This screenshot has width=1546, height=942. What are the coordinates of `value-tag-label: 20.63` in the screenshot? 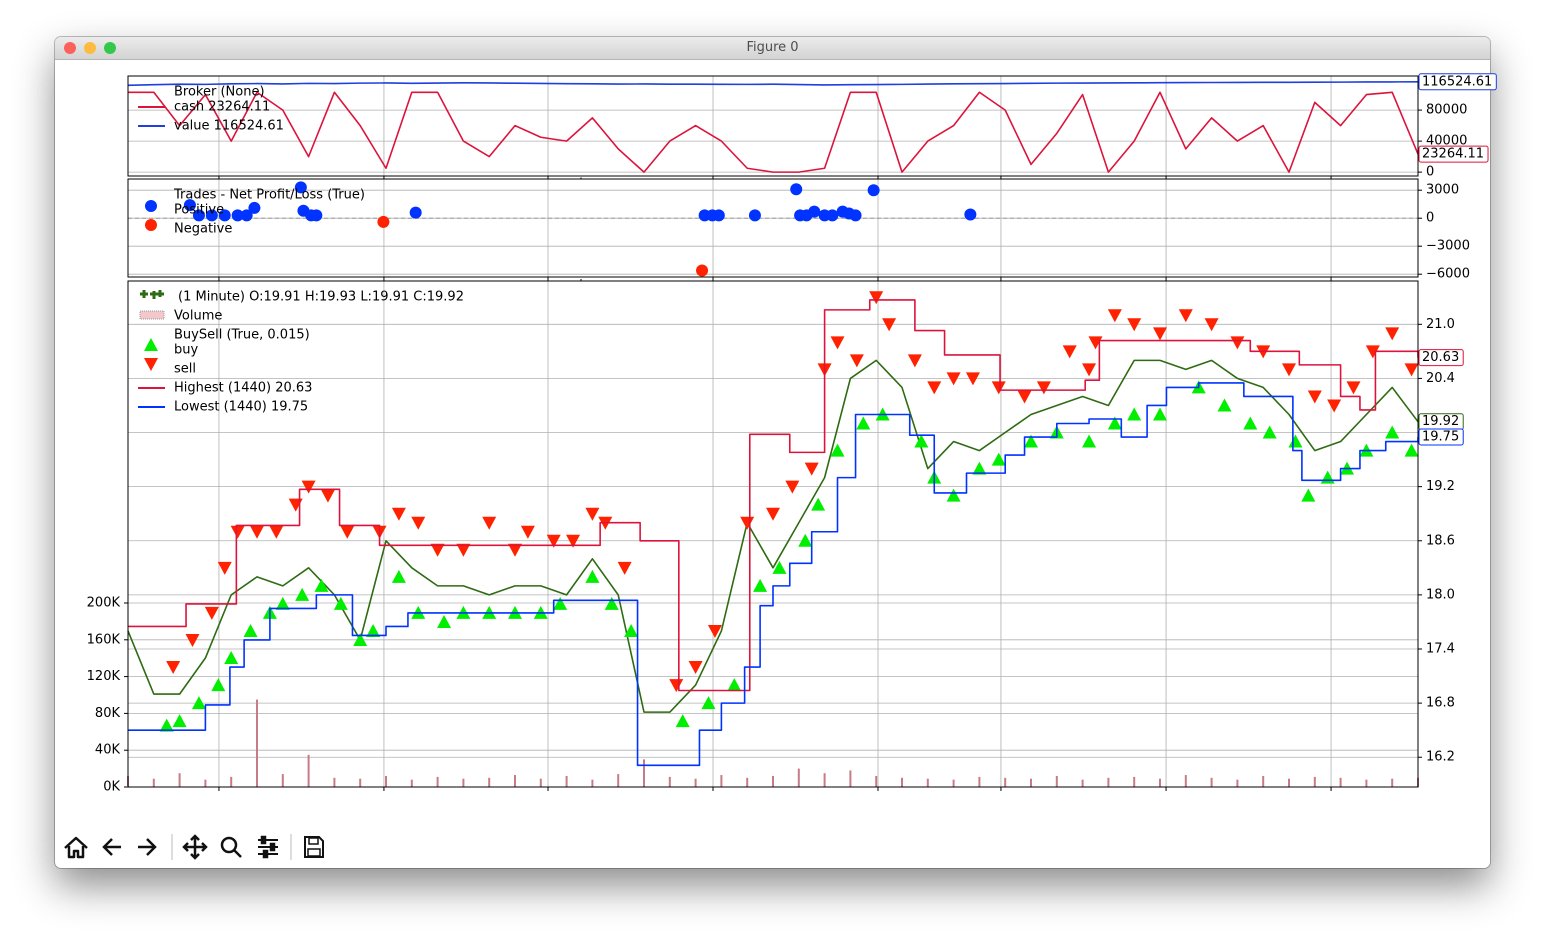 It's located at (1440, 357).